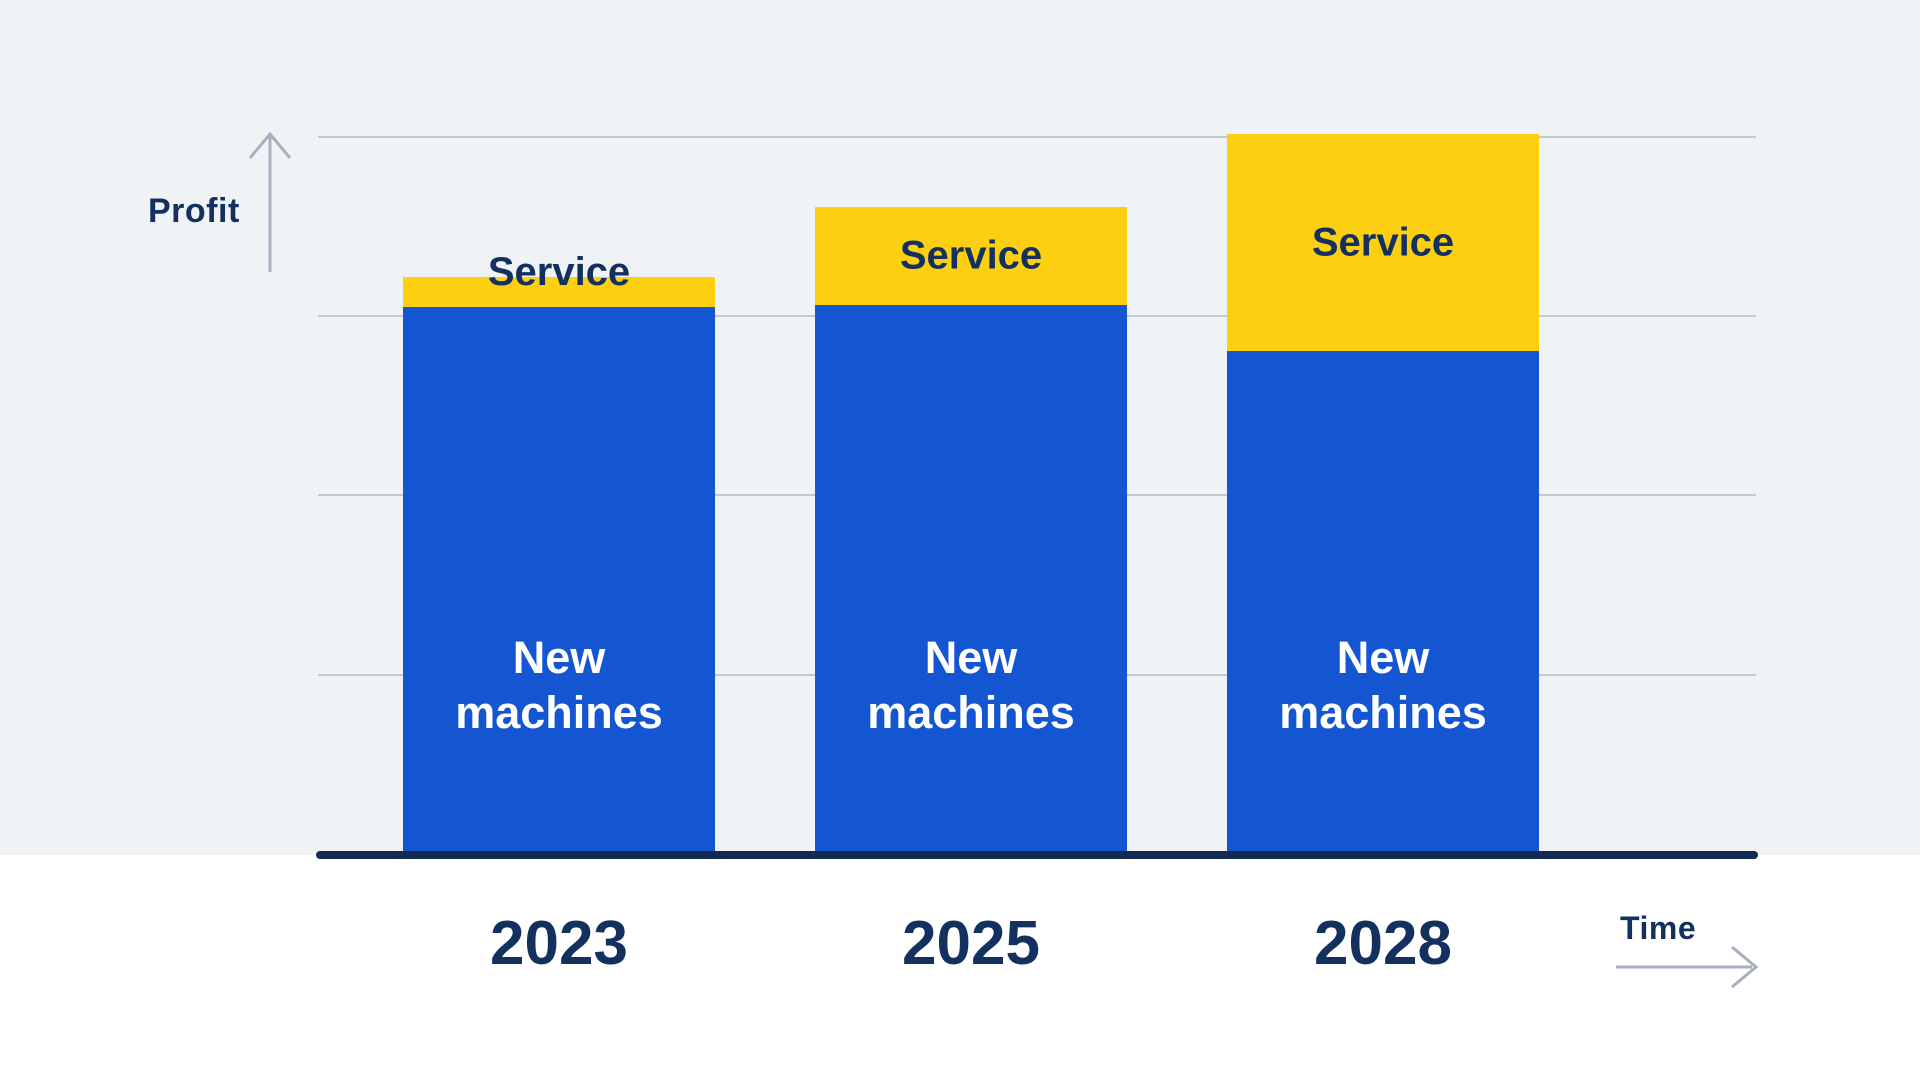 This screenshot has width=1920, height=1080. Describe the element at coordinates (1658, 928) in the screenshot. I see `x-axis-label: Time` at that location.